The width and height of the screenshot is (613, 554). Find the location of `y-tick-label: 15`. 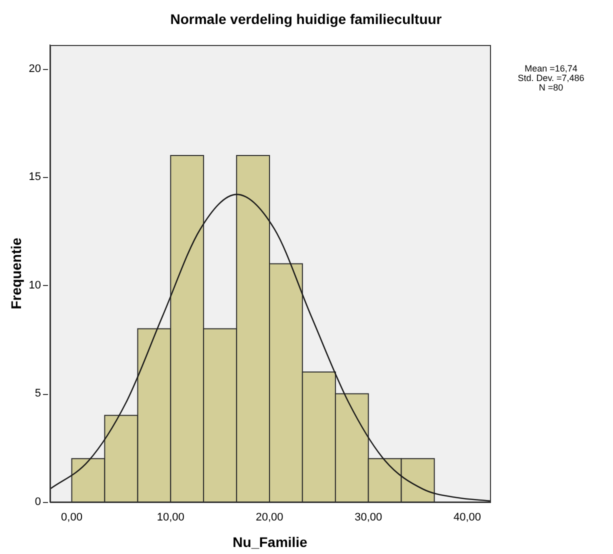

y-tick-label: 15 is located at coordinates (34, 177).